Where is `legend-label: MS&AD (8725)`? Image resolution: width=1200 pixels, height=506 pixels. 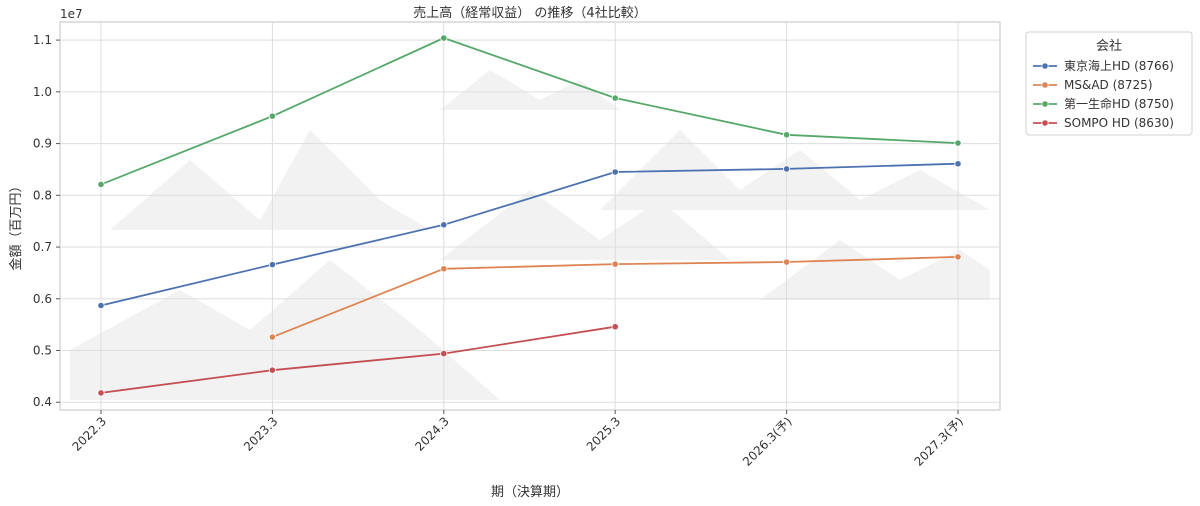 legend-label: MS&AD (8725) is located at coordinates (1108, 85).